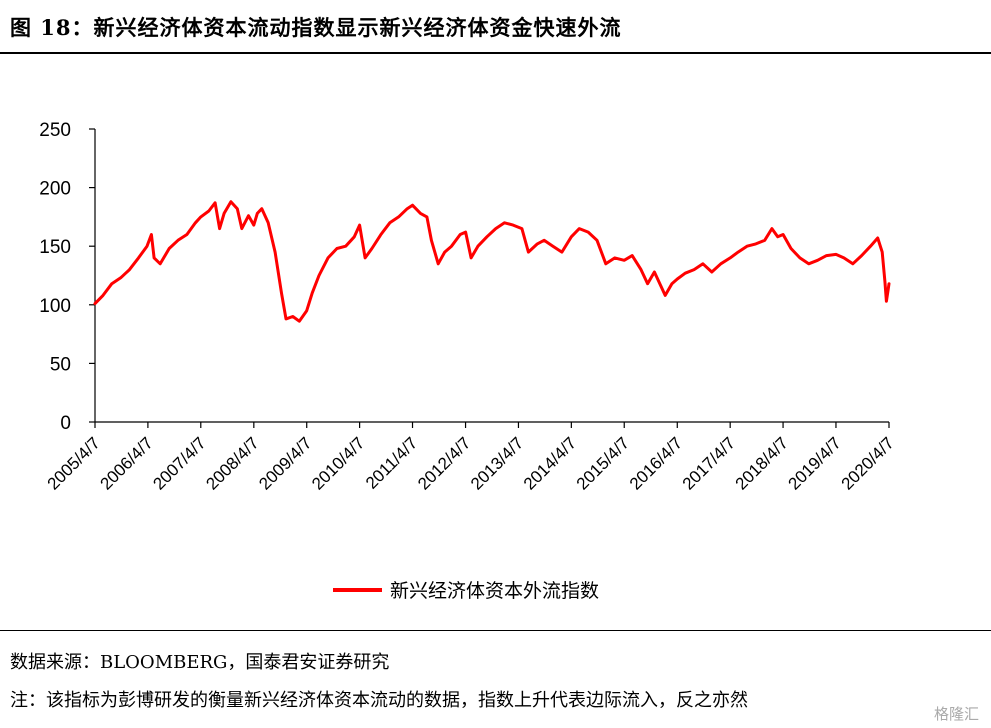 The image size is (991, 728). Describe the element at coordinates (55, 247) in the screenshot. I see `y-tick-label: 150` at that location.